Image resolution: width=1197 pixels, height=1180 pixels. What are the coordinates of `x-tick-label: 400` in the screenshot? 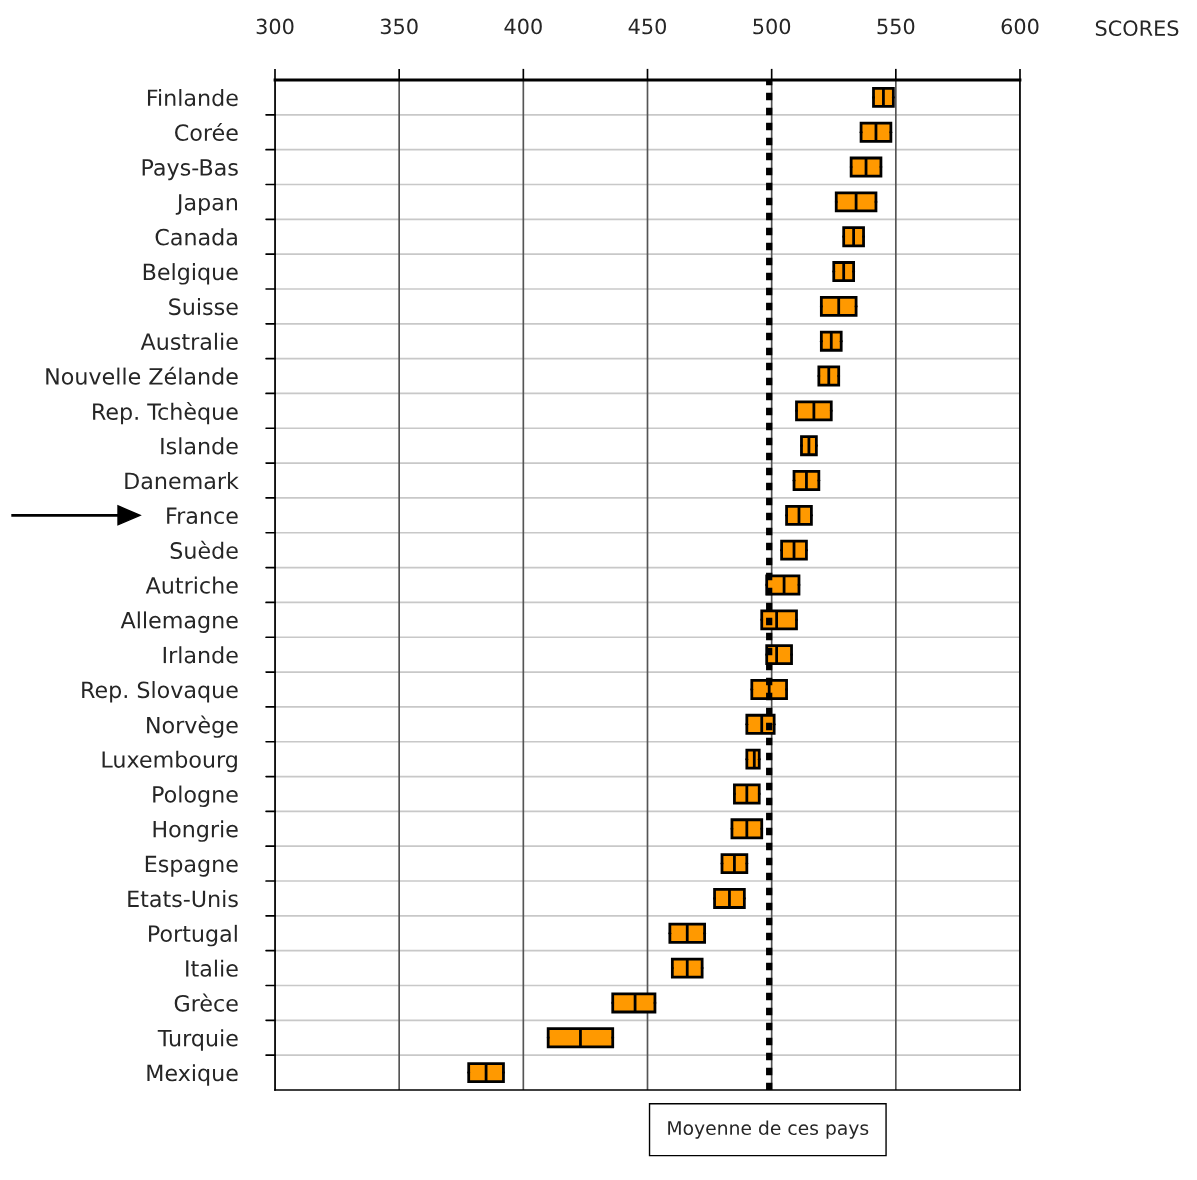 It's located at (523, 26).